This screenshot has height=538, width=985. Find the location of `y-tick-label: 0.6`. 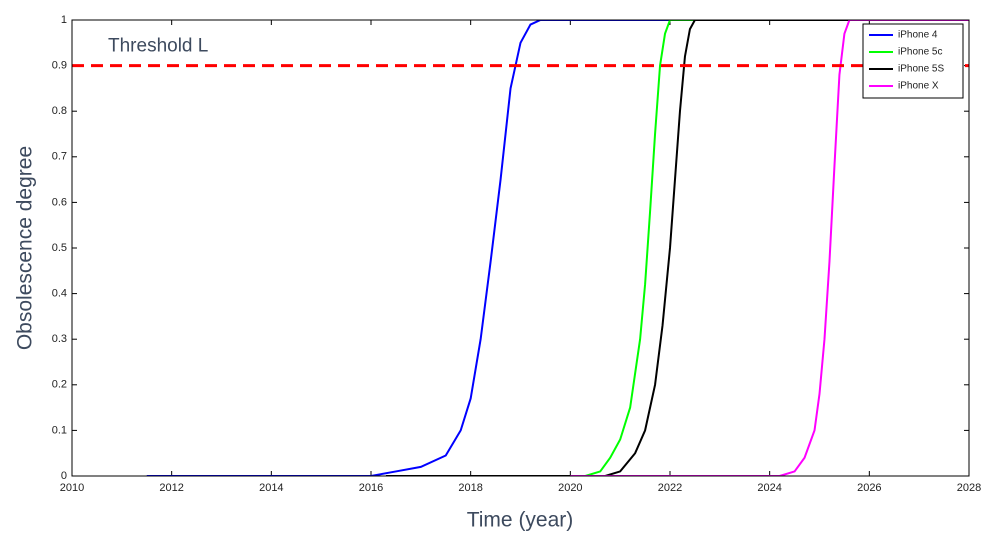

y-tick-label: 0.6 is located at coordinates (59, 202).